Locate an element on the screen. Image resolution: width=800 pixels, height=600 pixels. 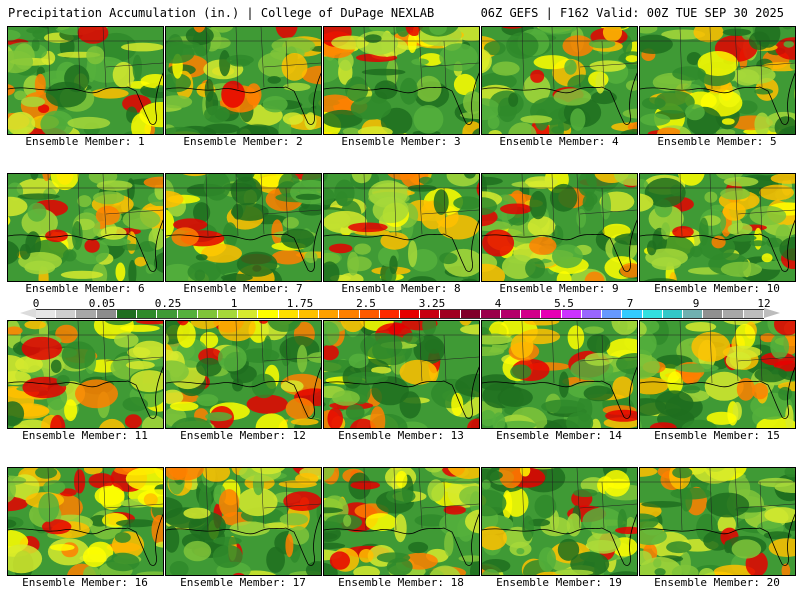
member-label: Ensemble Member: 6 is located at coordinates (85, 288).